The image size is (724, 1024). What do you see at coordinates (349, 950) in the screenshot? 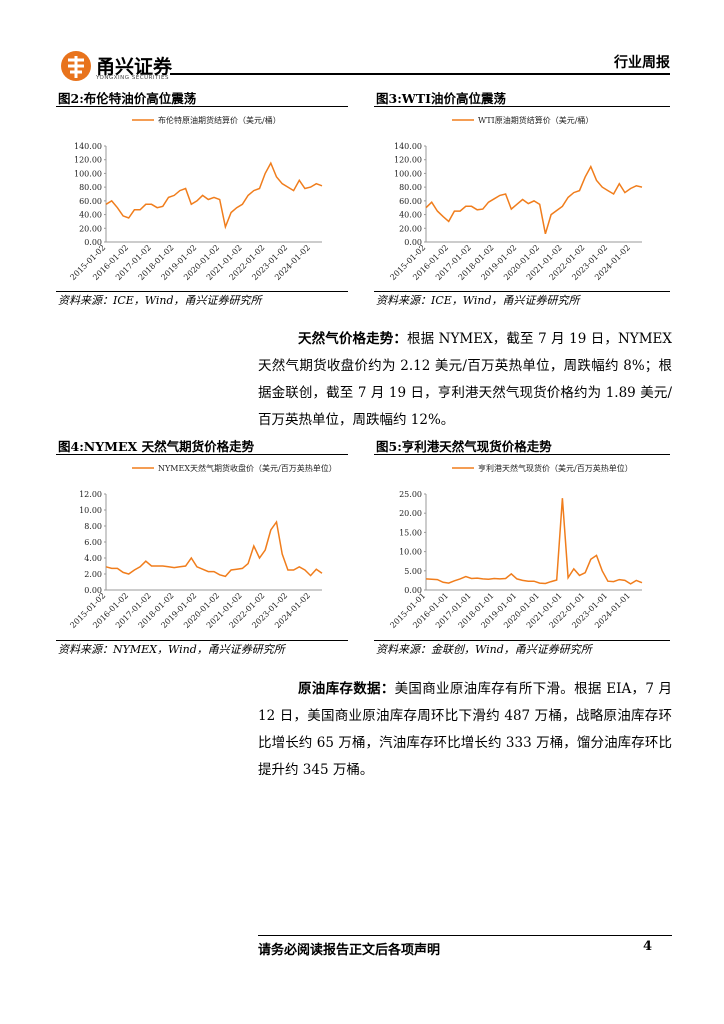
I see `footer-disclaimer: 请务必阅读报告正文后各项声明` at bounding box center [349, 950].